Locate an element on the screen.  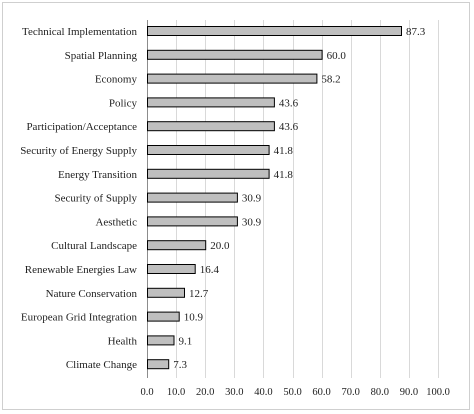
x-tick-label: 20.0 is located at coordinates (205, 392).